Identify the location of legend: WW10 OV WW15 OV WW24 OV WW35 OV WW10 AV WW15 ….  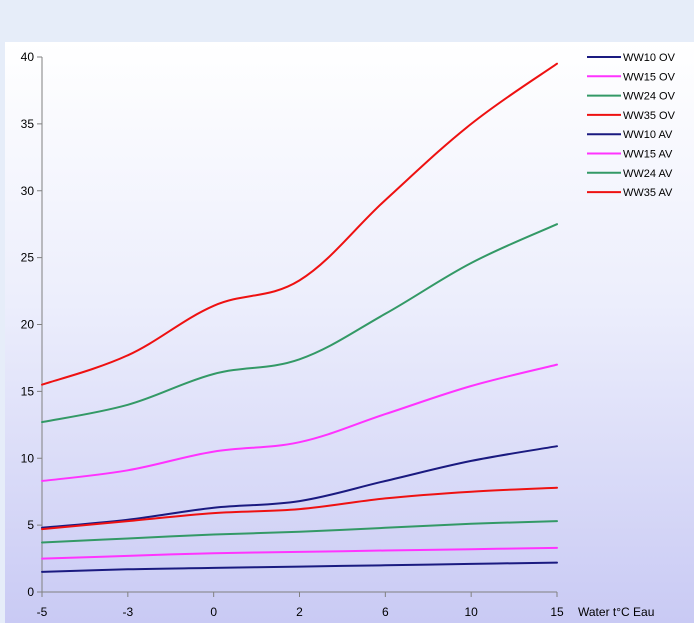
(631, 125).